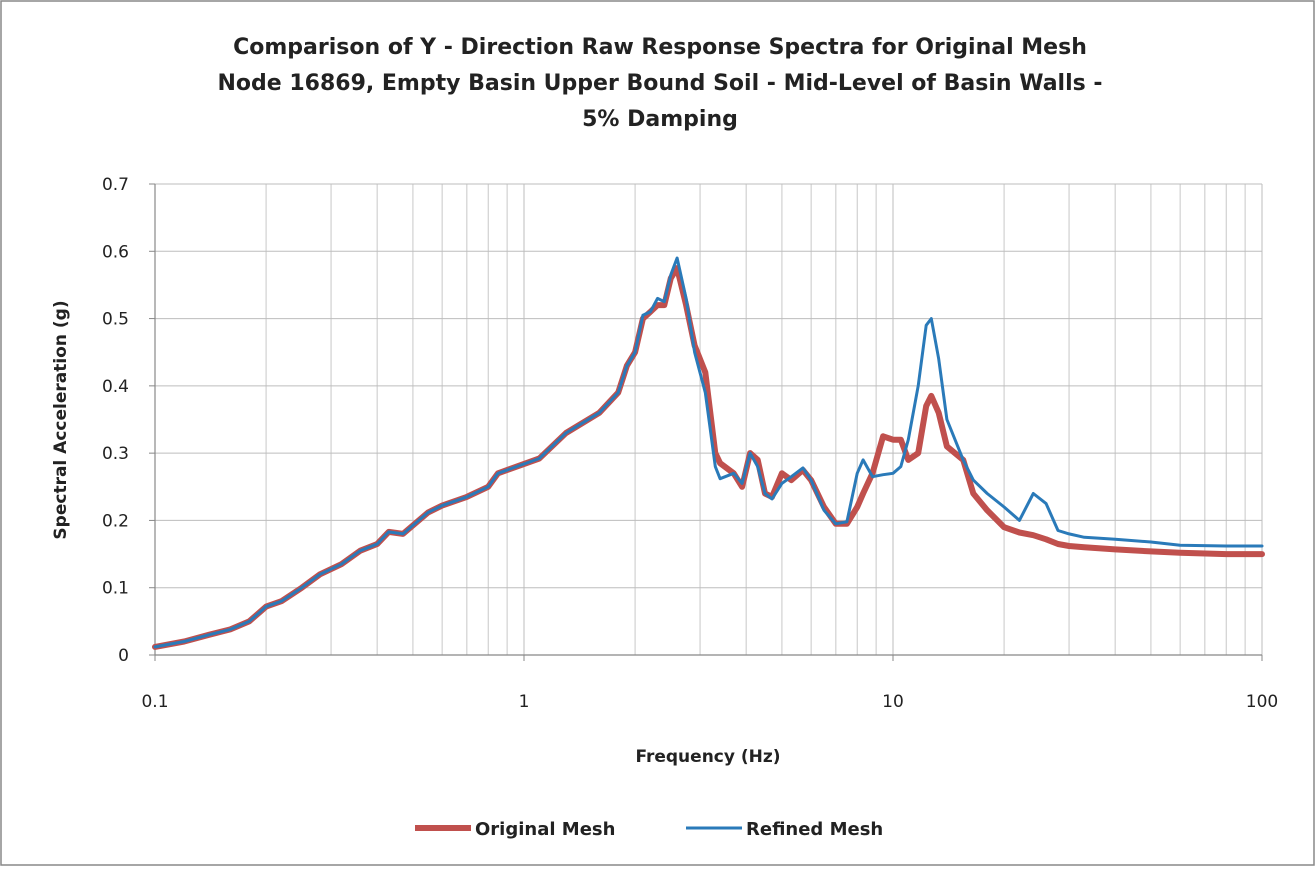  Describe the element at coordinates (154, 702) in the screenshot. I see `x-tick-label: 0.1` at that location.